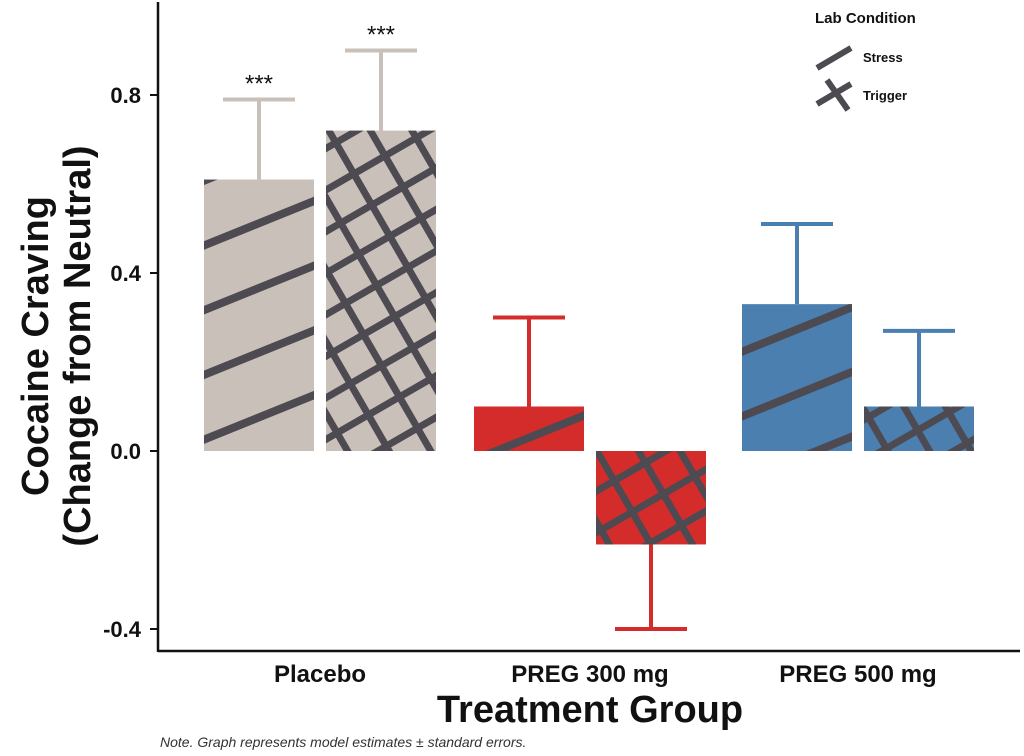  Describe the element at coordinates (834, 58) in the screenshot. I see `legend-stress-swatch` at that location.